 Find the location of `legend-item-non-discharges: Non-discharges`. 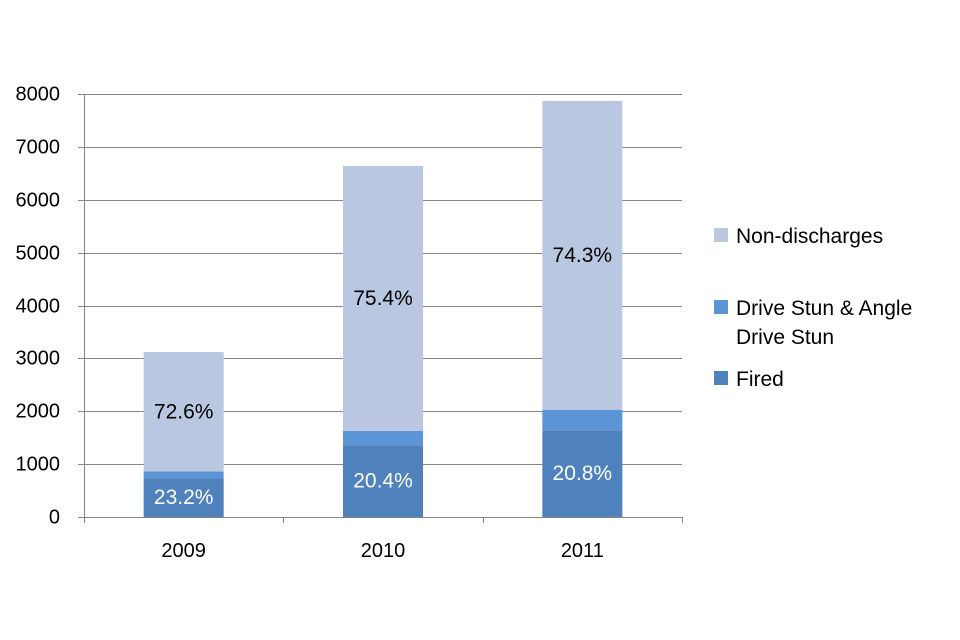

legend-item-non-discharges: Non-discharges is located at coordinates (798, 236).